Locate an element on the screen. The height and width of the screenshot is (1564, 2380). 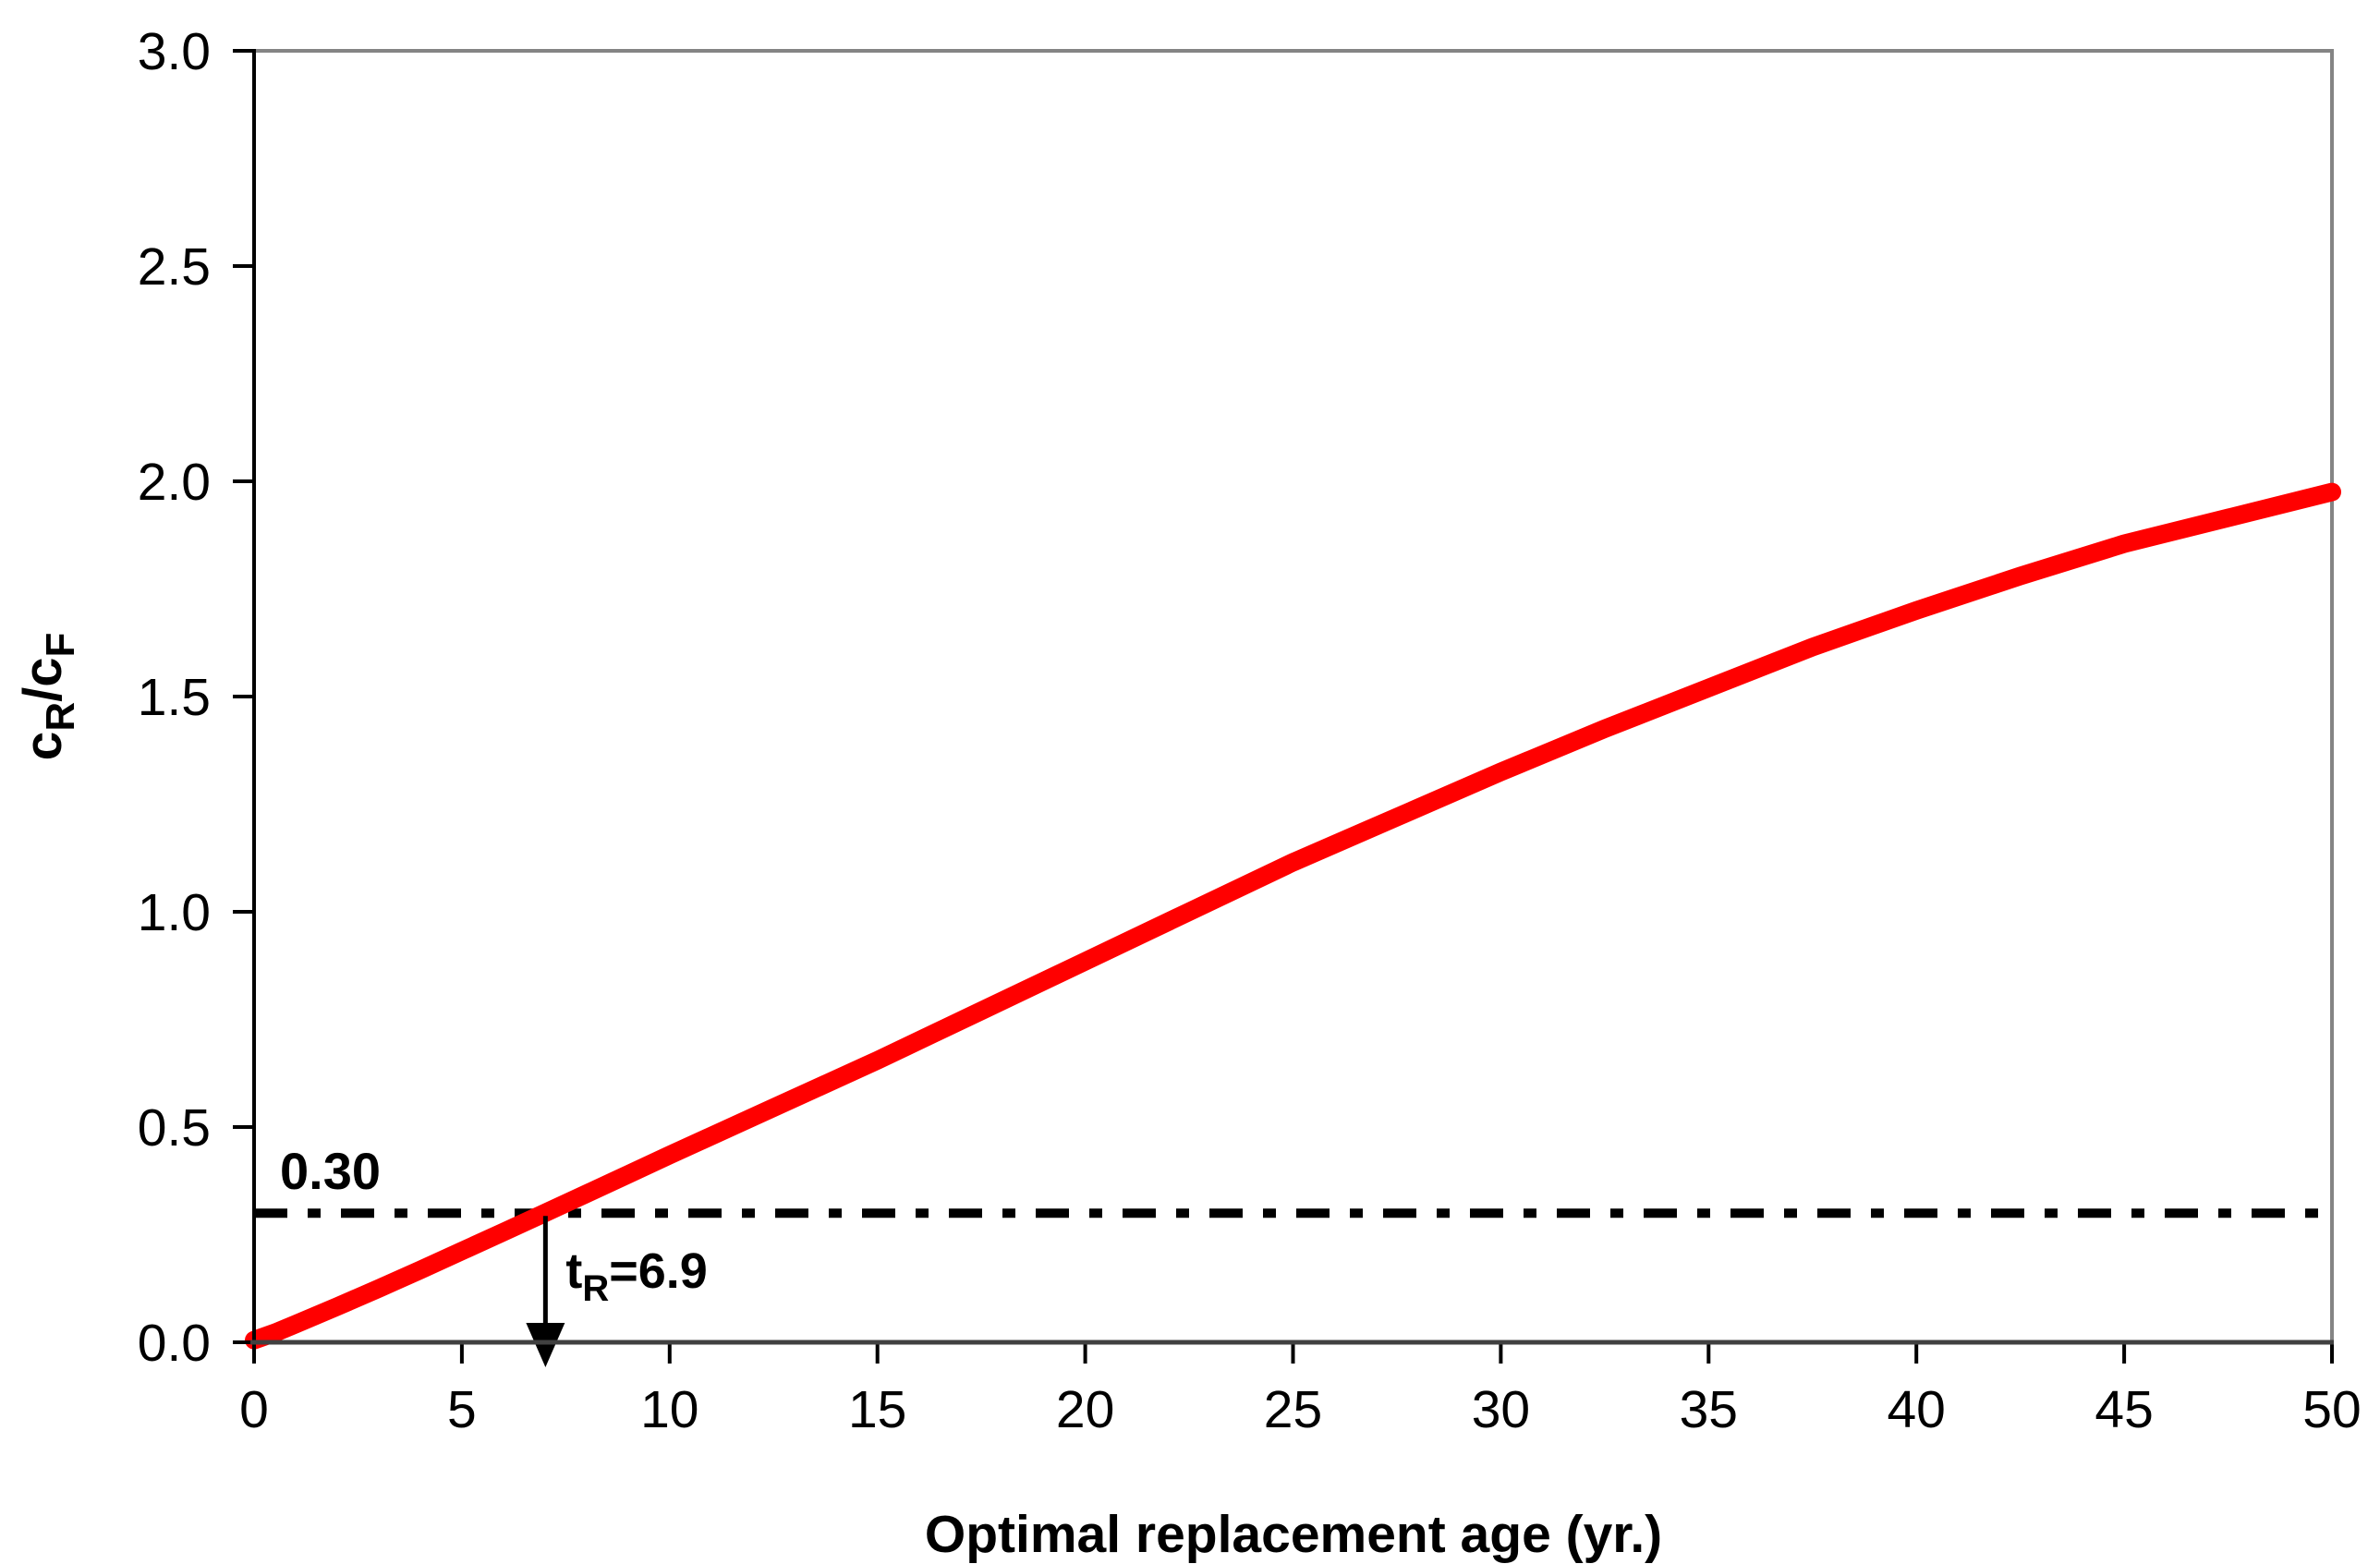
x-tick-label: 25 is located at coordinates (1293, 1409).